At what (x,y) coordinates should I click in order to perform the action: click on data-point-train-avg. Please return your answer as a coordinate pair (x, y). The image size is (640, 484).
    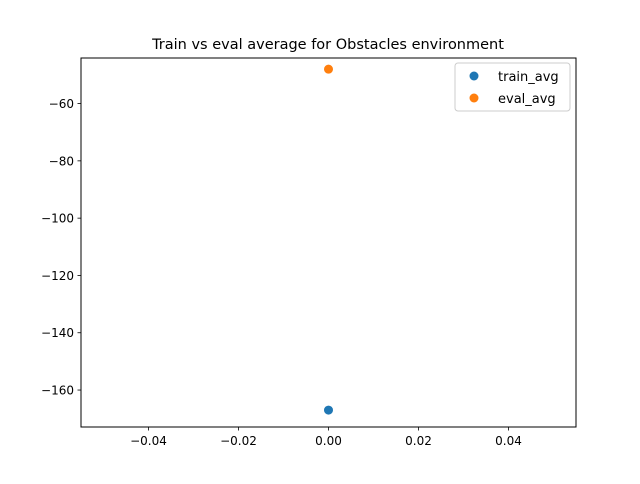
    Looking at the image, I should click on (328, 410).